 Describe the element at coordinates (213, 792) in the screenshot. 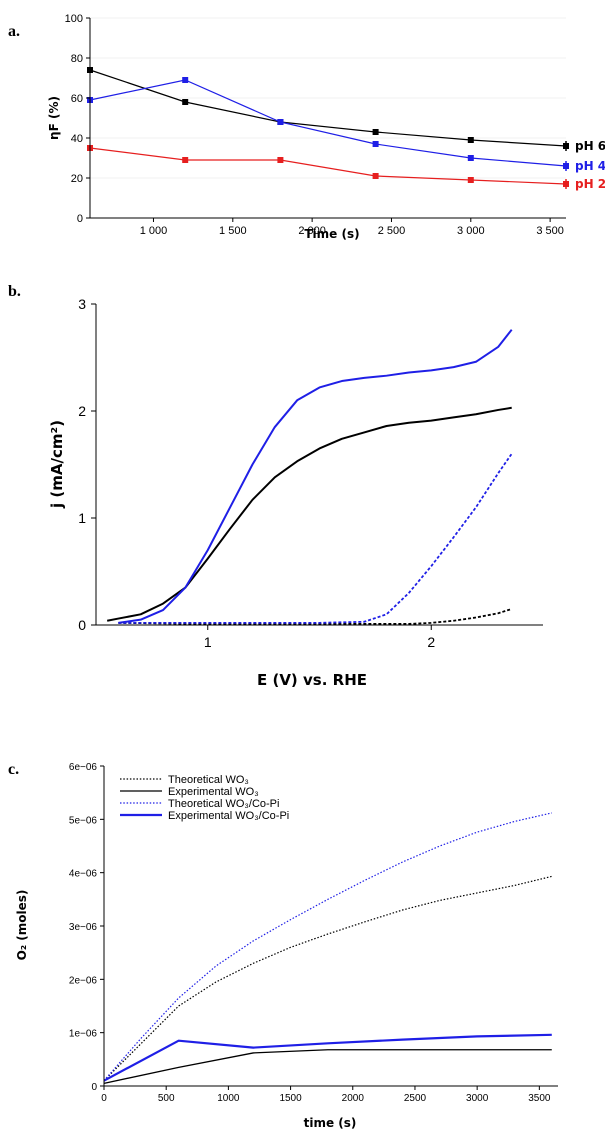

I see `legend-label-experimental-wo: Experimental WO₃` at that location.